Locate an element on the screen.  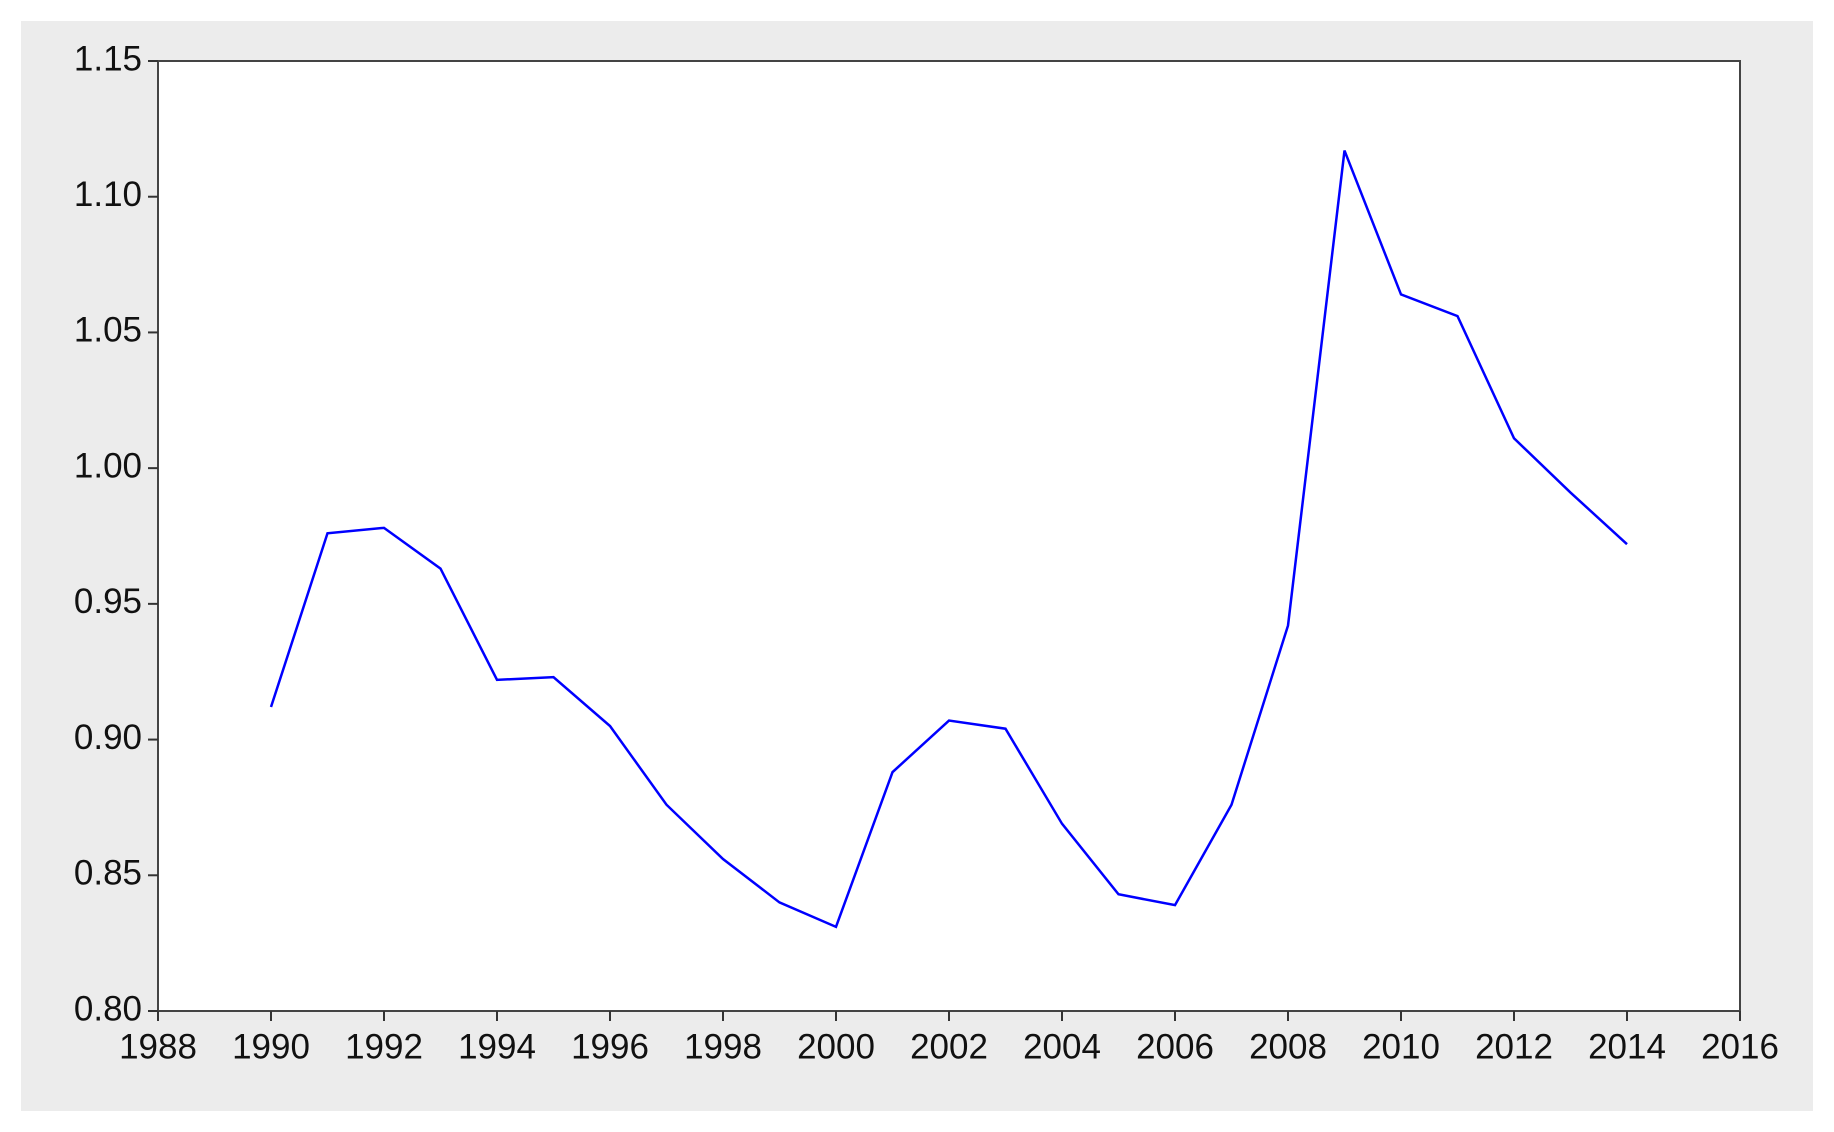
y-tick-label: 1.10 is located at coordinates (108, 194).